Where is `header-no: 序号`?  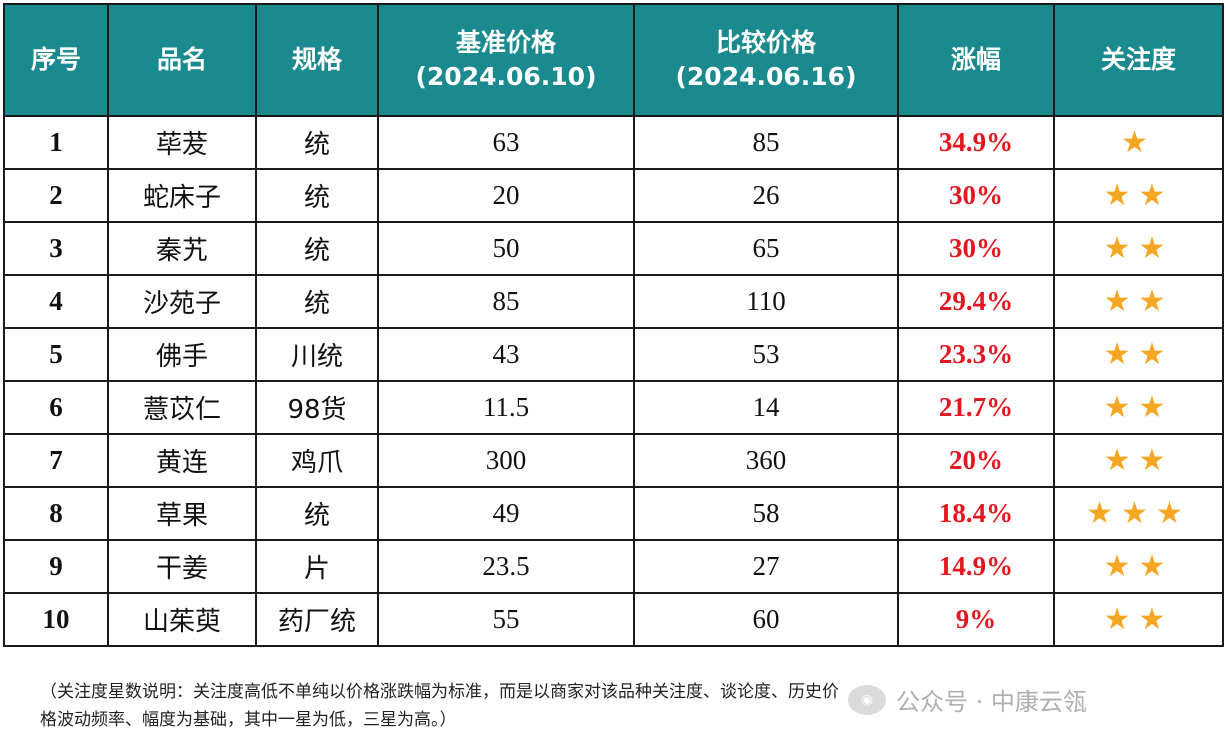 header-no: 序号 is located at coordinates (56, 60).